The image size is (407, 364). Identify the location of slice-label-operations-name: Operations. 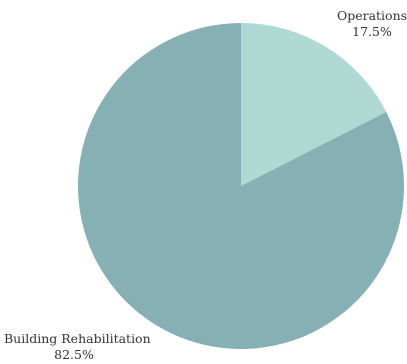
(371, 15).